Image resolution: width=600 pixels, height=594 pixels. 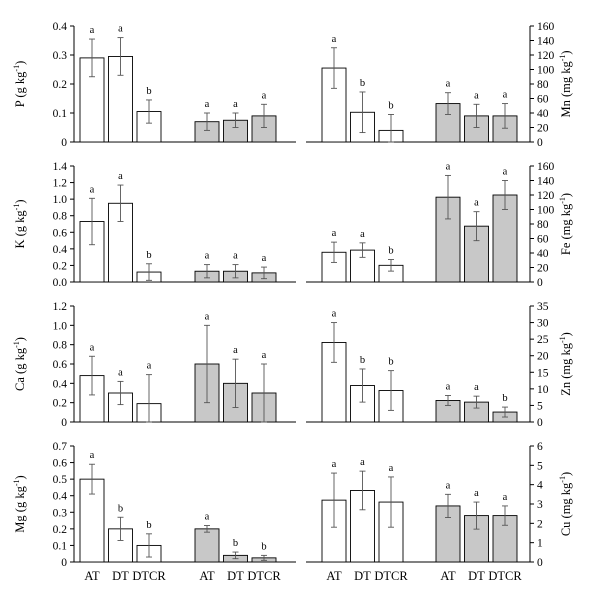 What do you see at coordinates (154, 365) in the screenshot?
I see `panel-left-3: 0 0.2 0.4 0.6 0.8 1.0 1.2 Ca (g kg-1) a a a a a a` at bounding box center [154, 365].